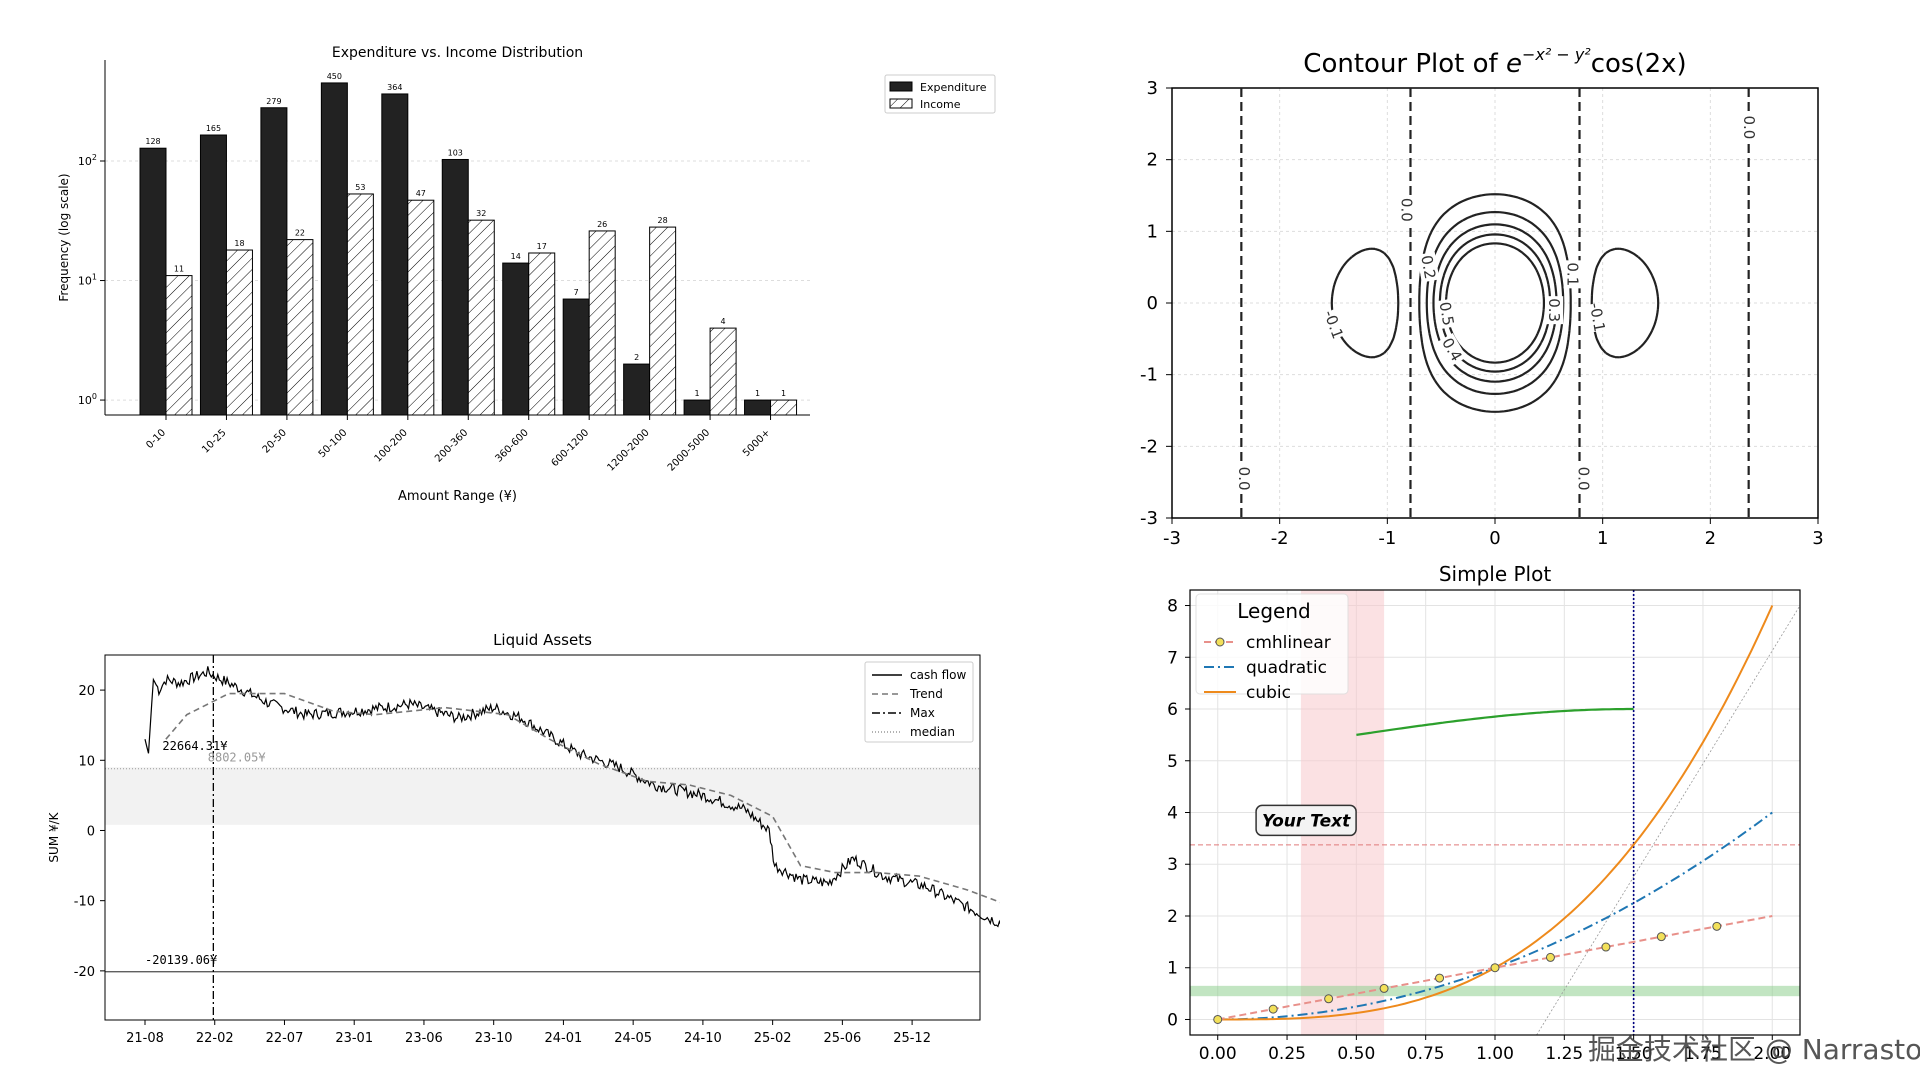  Describe the element at coordinates (912, 1038) in the screenshot. I see `x-tick-label: 25-12` at that location.